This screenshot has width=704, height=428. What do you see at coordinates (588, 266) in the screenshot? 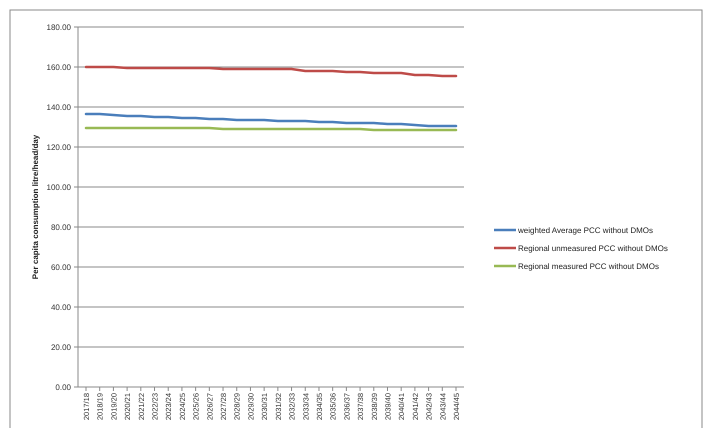
I see `legend-label: Regional measured PCC without DMOs` at bounding box center [588, 266].